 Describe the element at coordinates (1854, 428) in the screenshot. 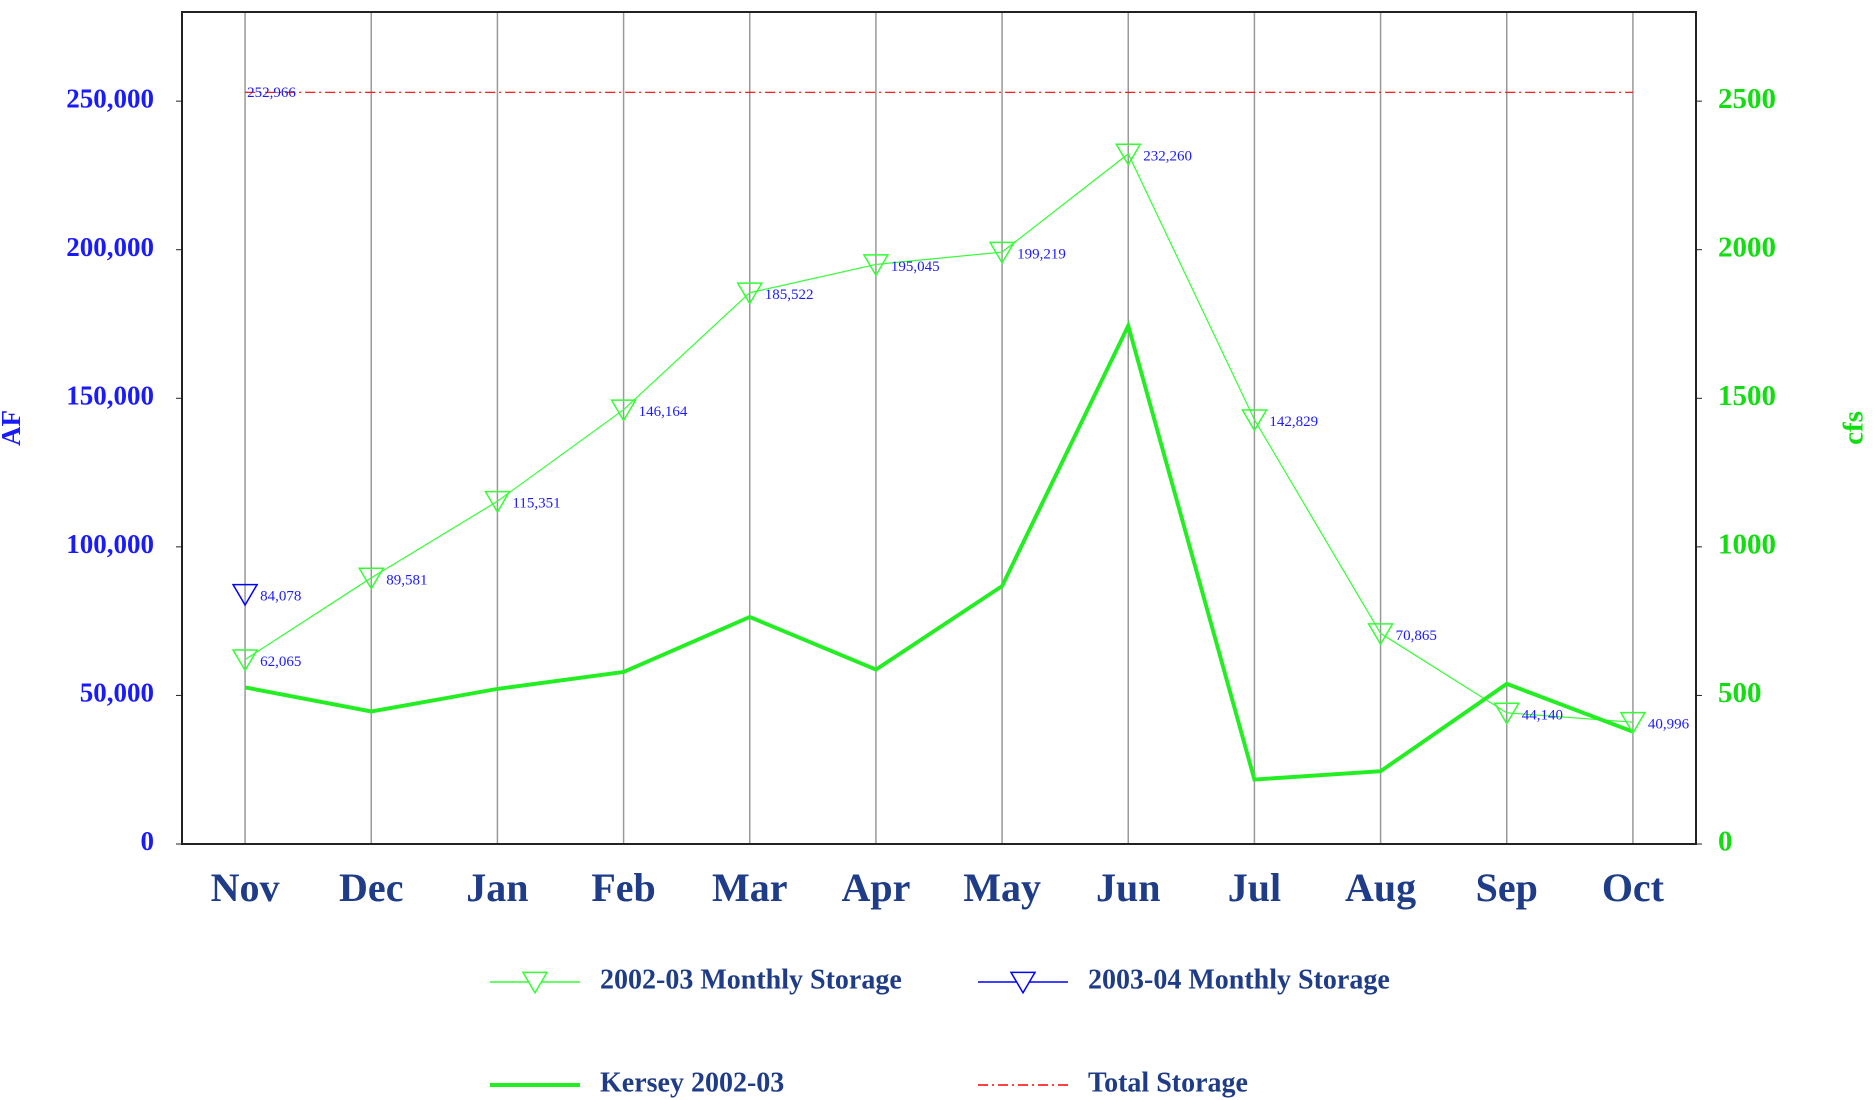

I see `y2-axis-label: cfs` at that location.